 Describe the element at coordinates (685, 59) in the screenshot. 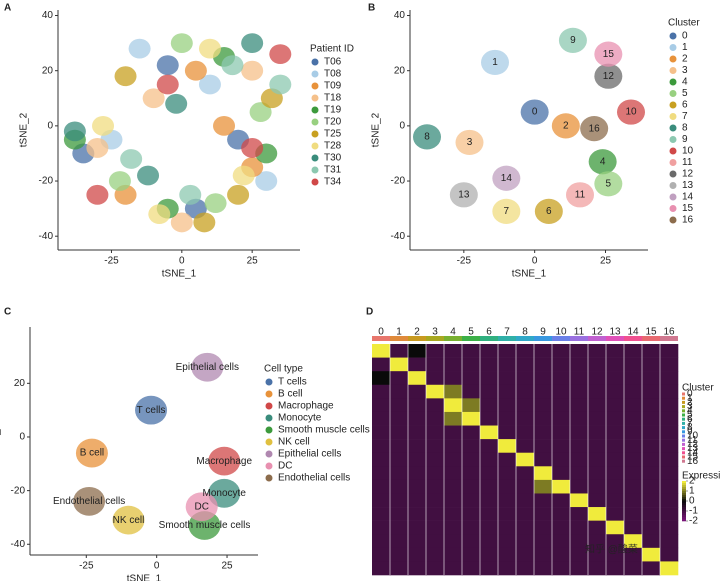

I see `legend-label: 2` at that location.